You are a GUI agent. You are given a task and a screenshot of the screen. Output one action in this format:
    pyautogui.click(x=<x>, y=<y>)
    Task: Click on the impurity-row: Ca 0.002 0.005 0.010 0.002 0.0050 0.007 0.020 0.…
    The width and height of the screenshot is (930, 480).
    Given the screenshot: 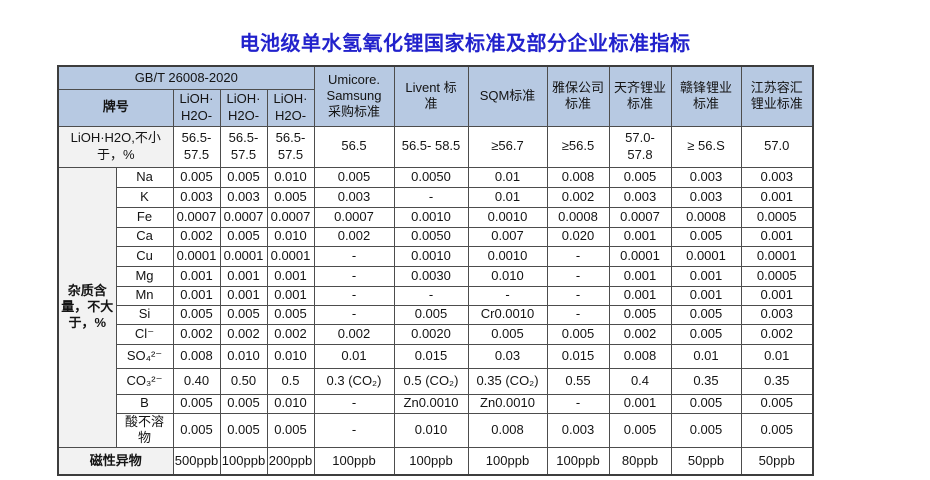 What is the action you would take?
    pyautogui.click(x=436, y=236)
    